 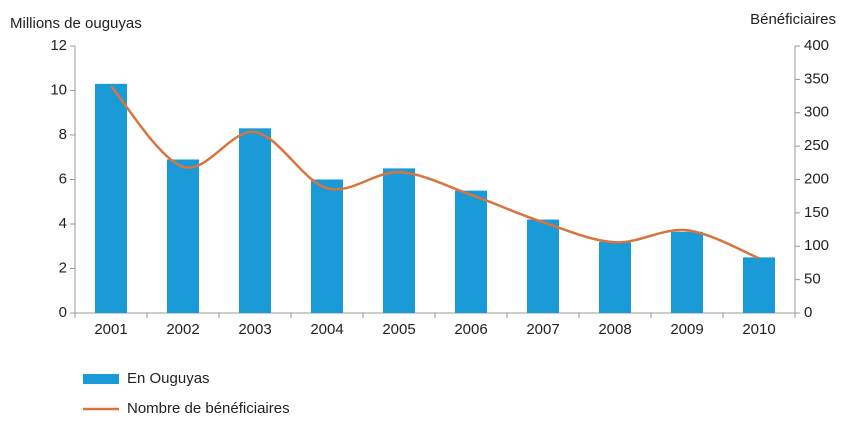 I want to click on x-tick-label: 2009, so click(x=686, y=329).